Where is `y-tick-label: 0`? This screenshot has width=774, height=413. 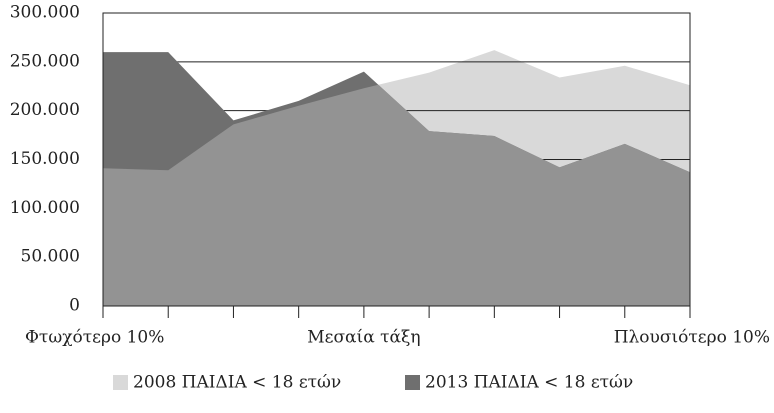
y-tick-label: 0 is located at coordinates (74, 306).